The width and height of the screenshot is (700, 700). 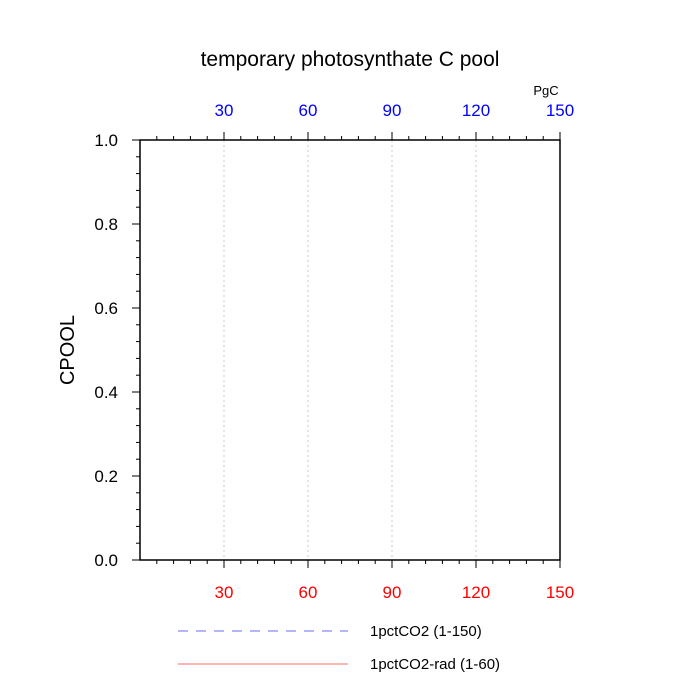 What do you see at coordinates (106, 308) in the screenshot?
I see `y-tick-label: 0.6` at bounding box center [106, 308].